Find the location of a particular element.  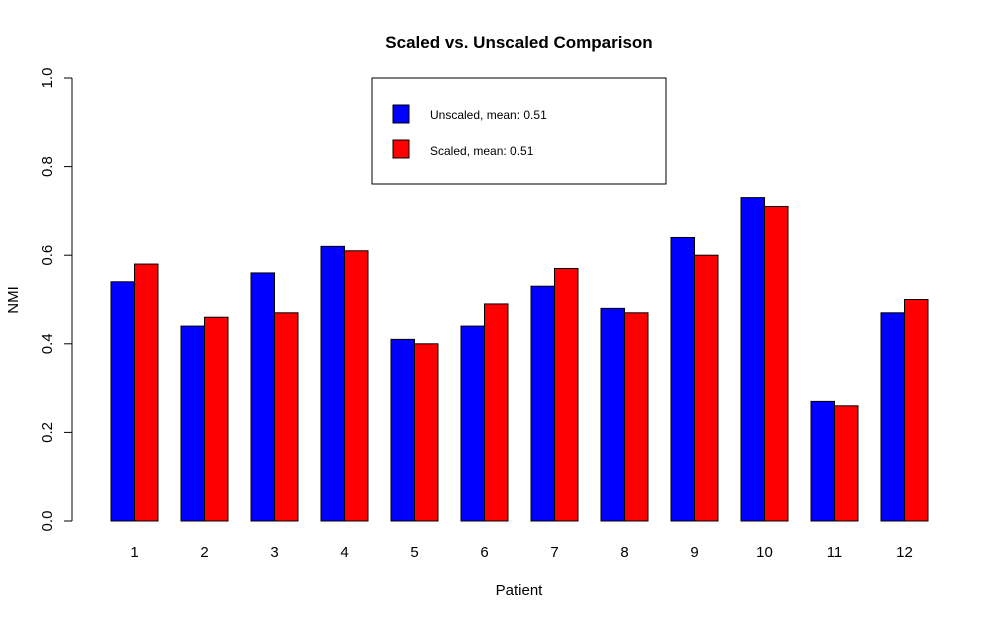

x-tick-label: 2 is located at coordinates (204, 552).